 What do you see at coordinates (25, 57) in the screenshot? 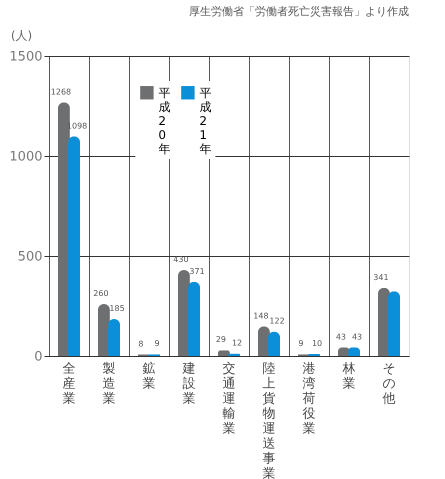
I see `y-tick-label: 1500` at bounding box center [25, 57].